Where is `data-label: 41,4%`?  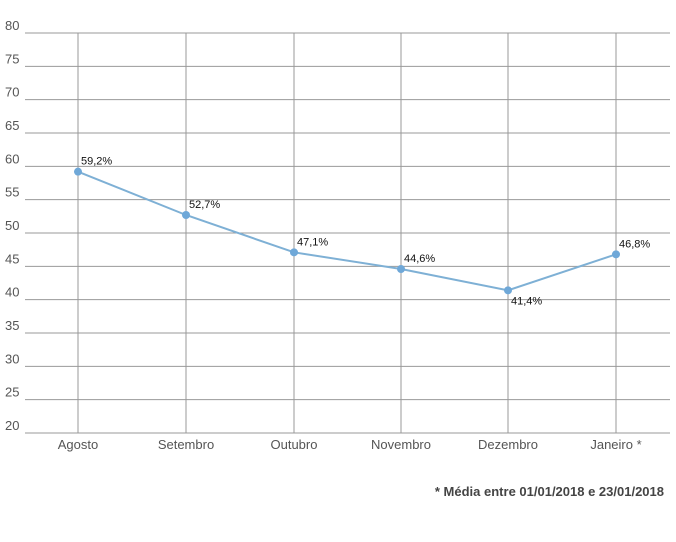
data-label: 41,4% is located at coordinates (526, 301).